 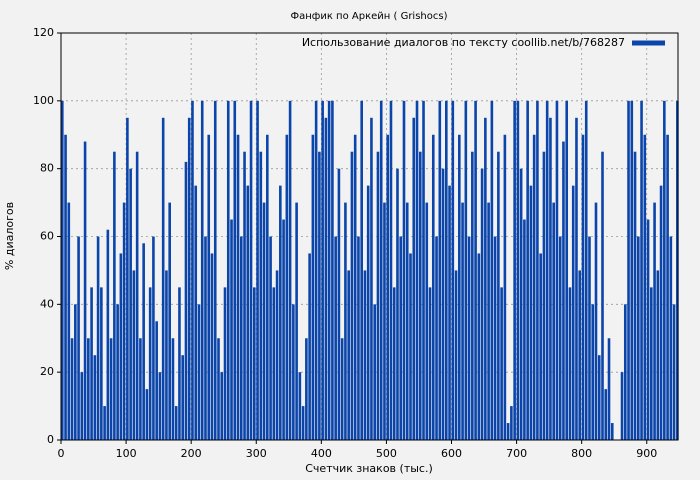 What do you see at coordinates (43, 100) in the screenshot?
I see `y-tick-label: 100` at bounding box center [43, 100].